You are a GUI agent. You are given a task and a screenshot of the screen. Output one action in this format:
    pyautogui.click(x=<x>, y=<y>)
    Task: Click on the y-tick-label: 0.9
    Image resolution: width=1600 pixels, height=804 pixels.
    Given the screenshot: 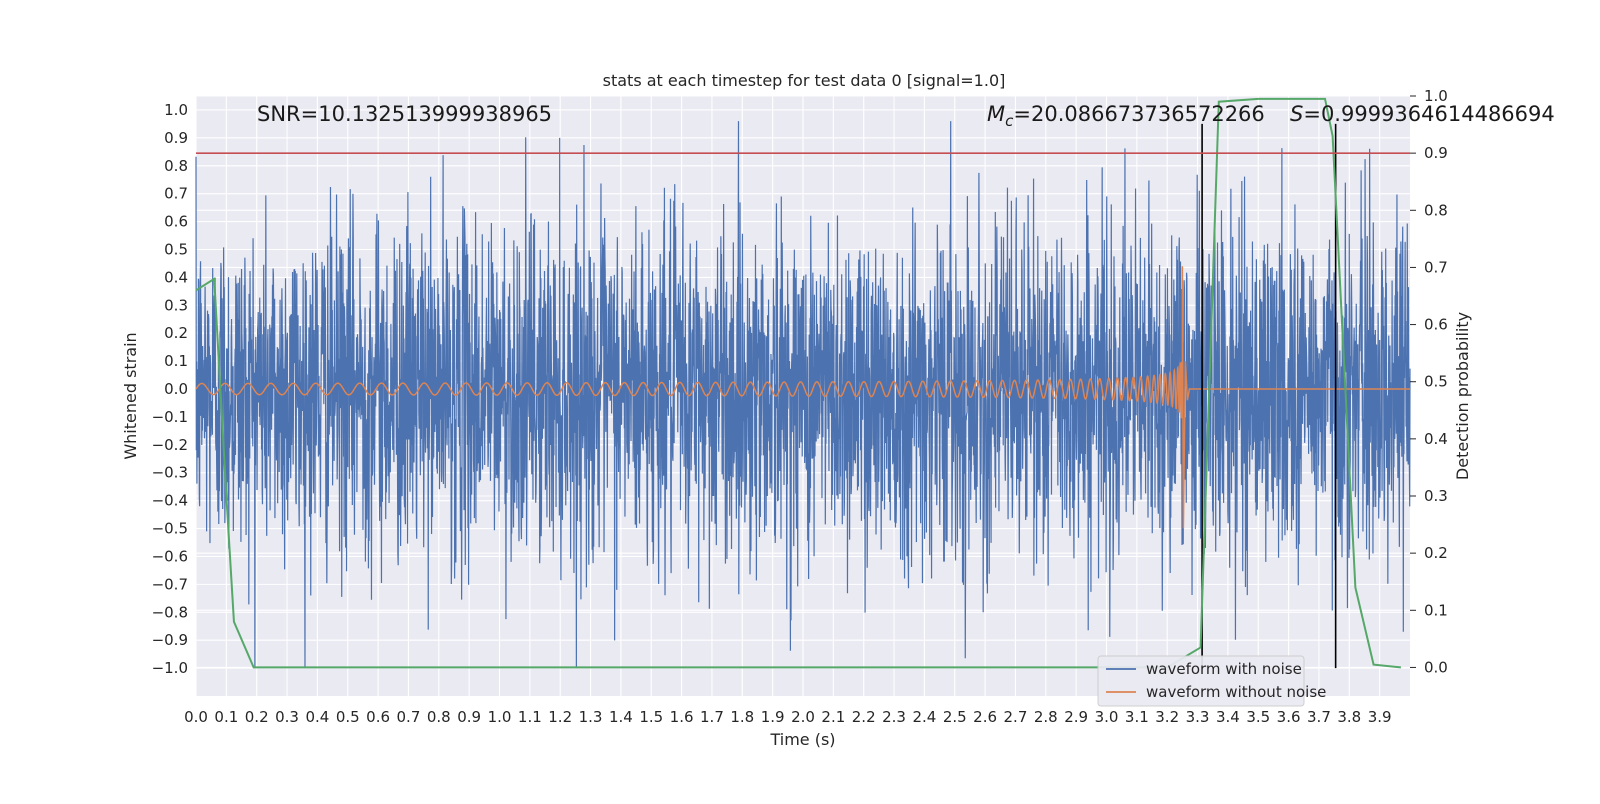 What is the action you would take?
    pyautogui.click(x=176, y=138)
    